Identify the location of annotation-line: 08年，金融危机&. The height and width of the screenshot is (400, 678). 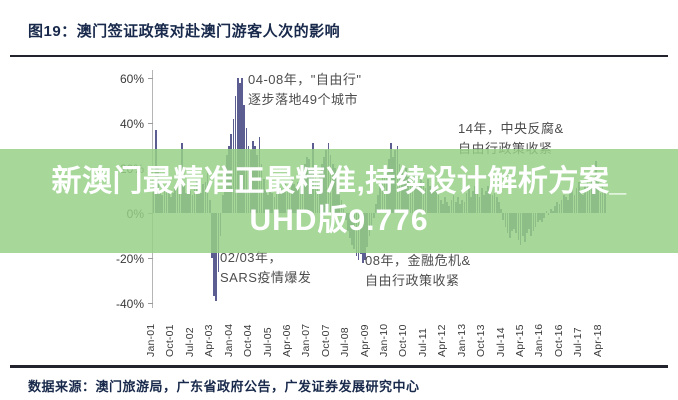
(418, 260).